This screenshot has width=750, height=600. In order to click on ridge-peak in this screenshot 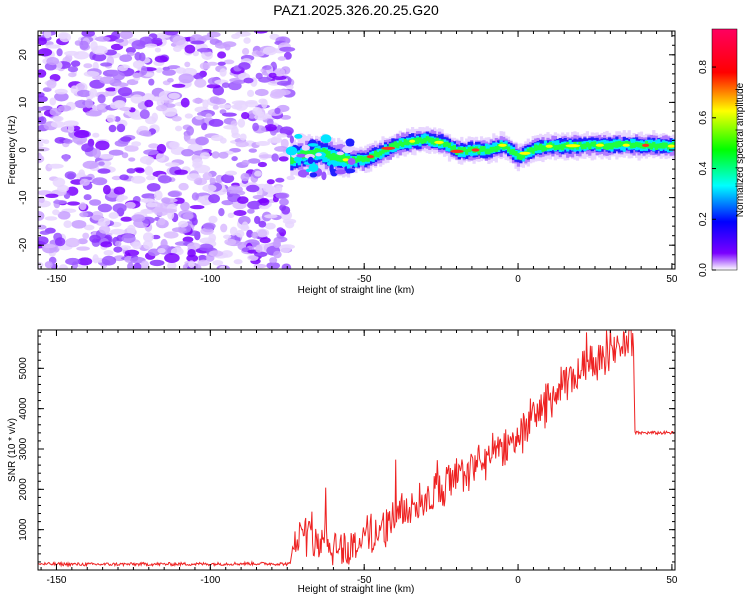, I will do `click(600, 145)`.